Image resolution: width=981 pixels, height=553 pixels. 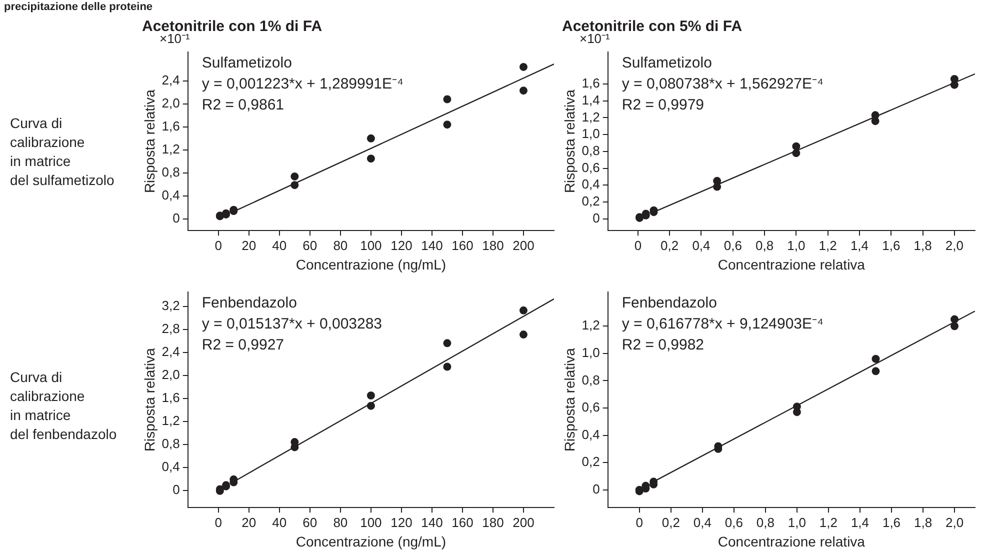 I want to click on annotation: R2 = 0,9979, so click(x=663, y=105).